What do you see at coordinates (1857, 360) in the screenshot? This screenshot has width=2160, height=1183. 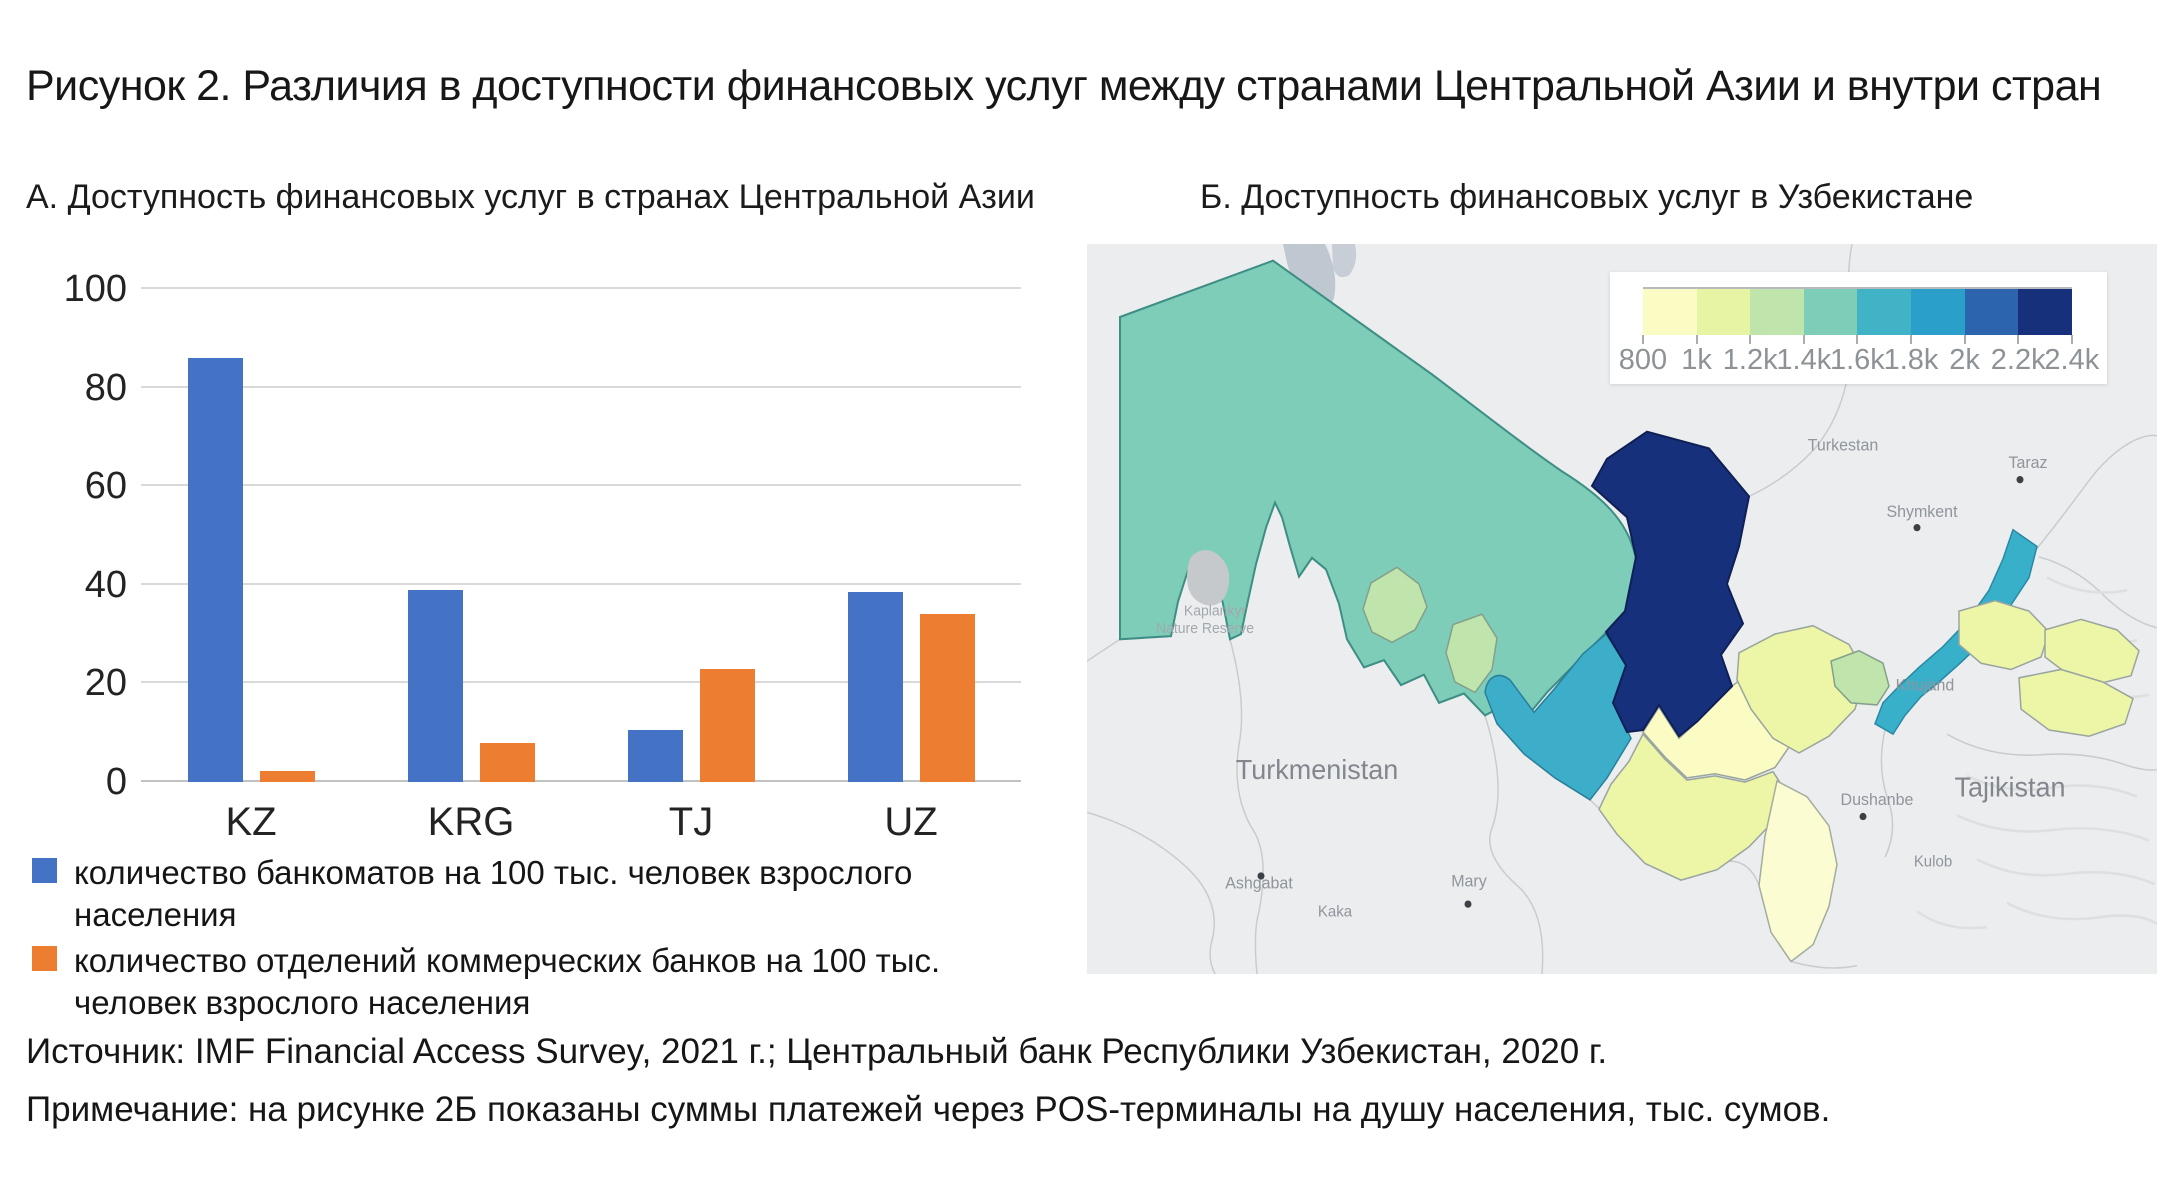 I see `scale-tick-label: 1.6k` at bounding box center [1857, 360].